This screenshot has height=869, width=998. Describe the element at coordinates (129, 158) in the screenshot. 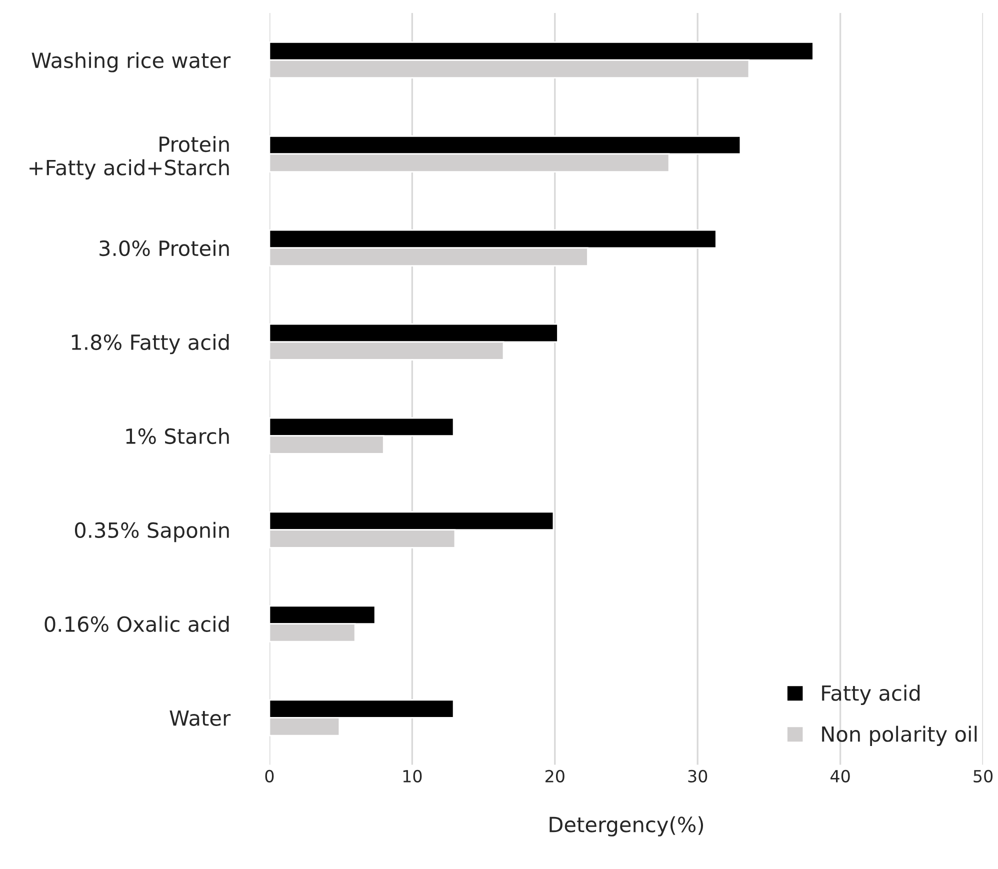

I see `y-tick-label: Protein +Fatty acid+Starch` at that location.